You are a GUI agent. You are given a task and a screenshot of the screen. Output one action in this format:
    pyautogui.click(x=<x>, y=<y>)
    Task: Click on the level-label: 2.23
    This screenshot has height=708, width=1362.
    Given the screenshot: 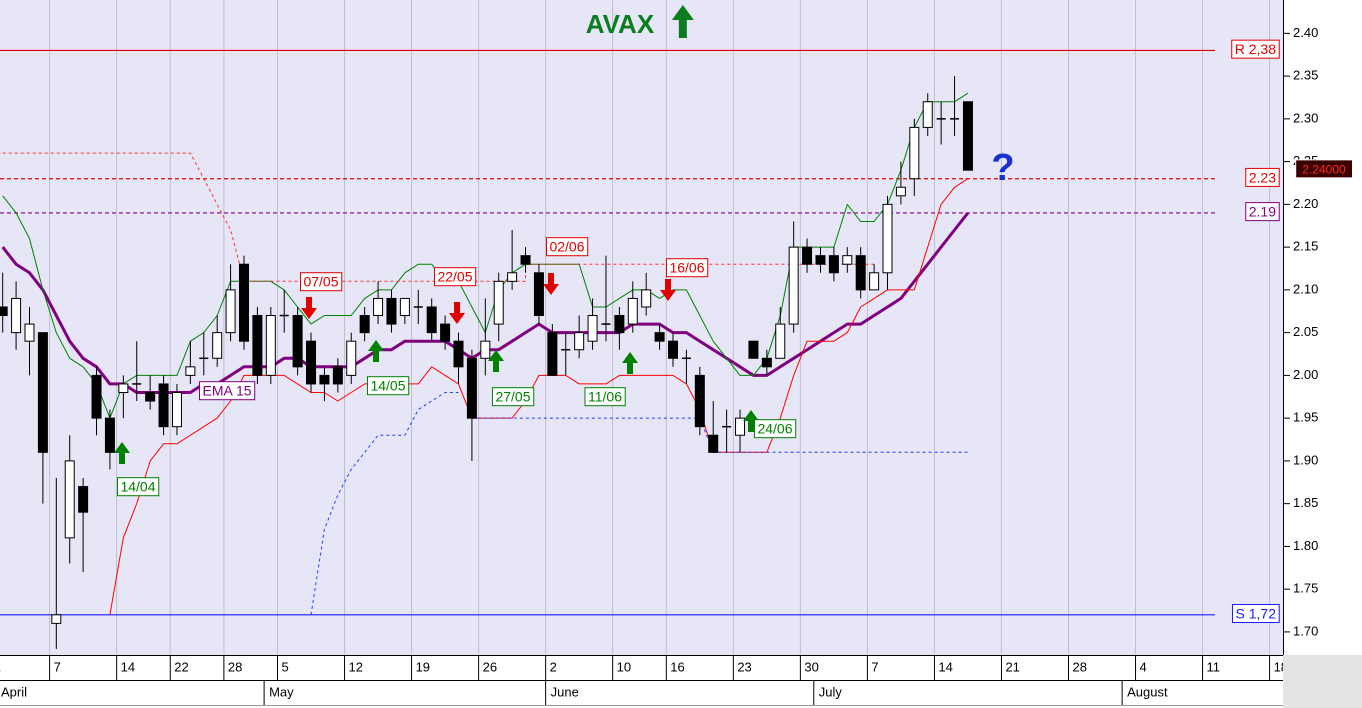 What is the action you would take?
    pyautogui.click(x=1262, y=177)
    